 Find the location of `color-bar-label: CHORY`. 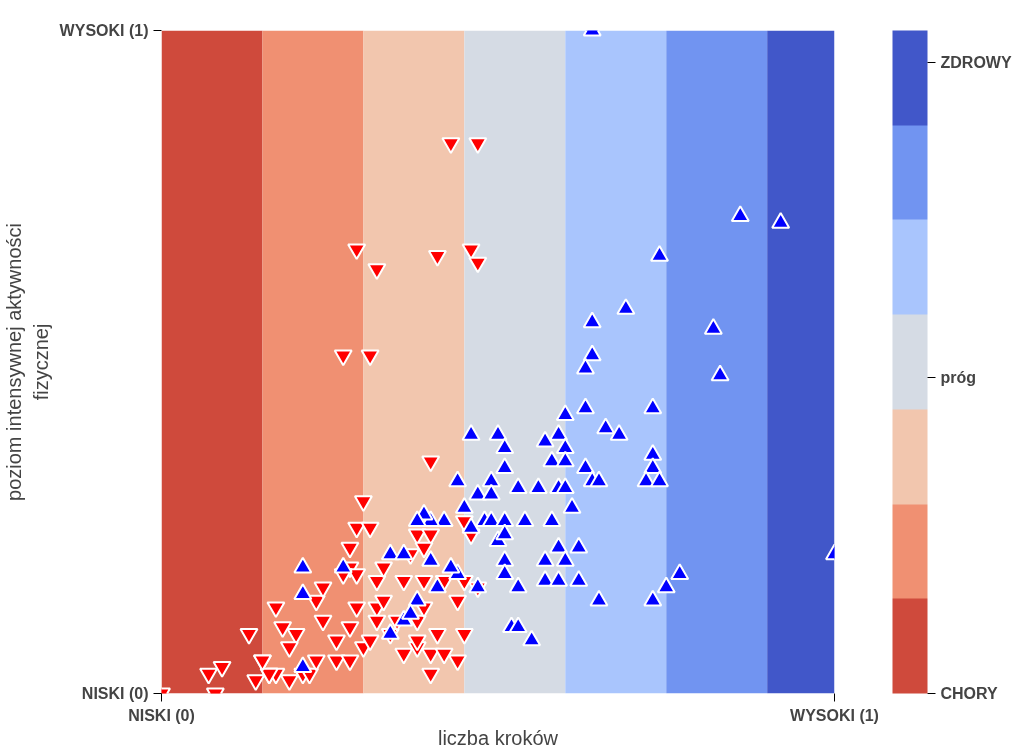

color-bar-label: CHORY is located at coordinates (969, 693).